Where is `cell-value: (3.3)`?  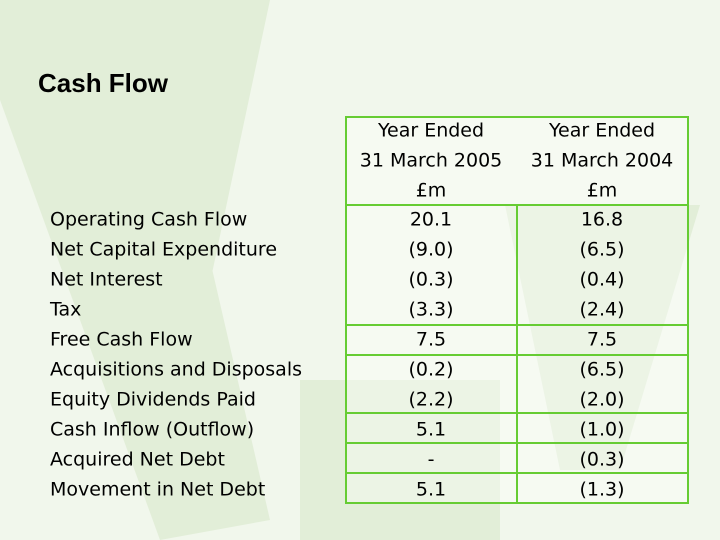 cell-value: (3.3) is located at coordinates (430, 310).